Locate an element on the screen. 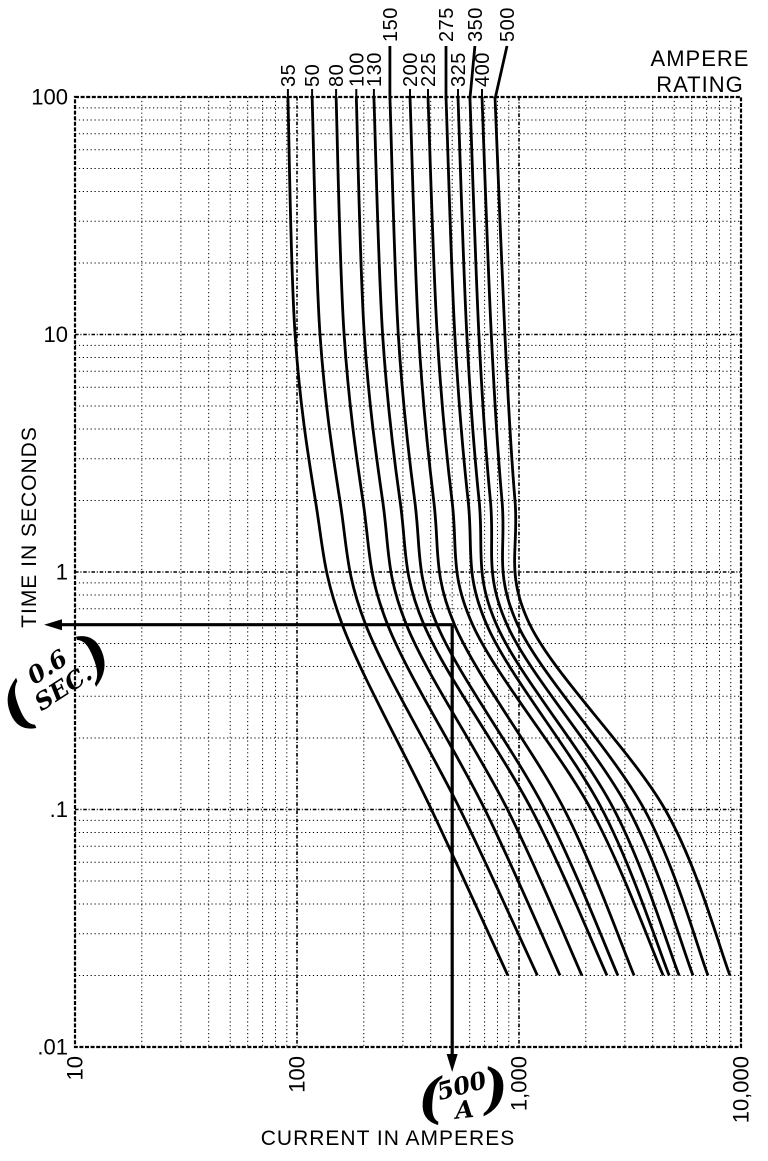  x-tick-label-10,000: 10,000 is located at coordinates (741, 1089).